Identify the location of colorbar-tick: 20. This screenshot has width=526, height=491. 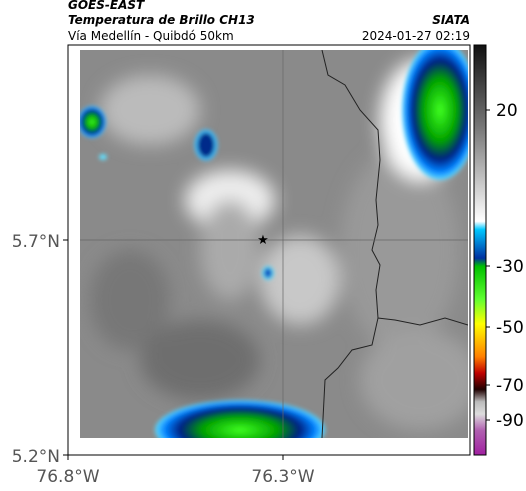
(507, 111).